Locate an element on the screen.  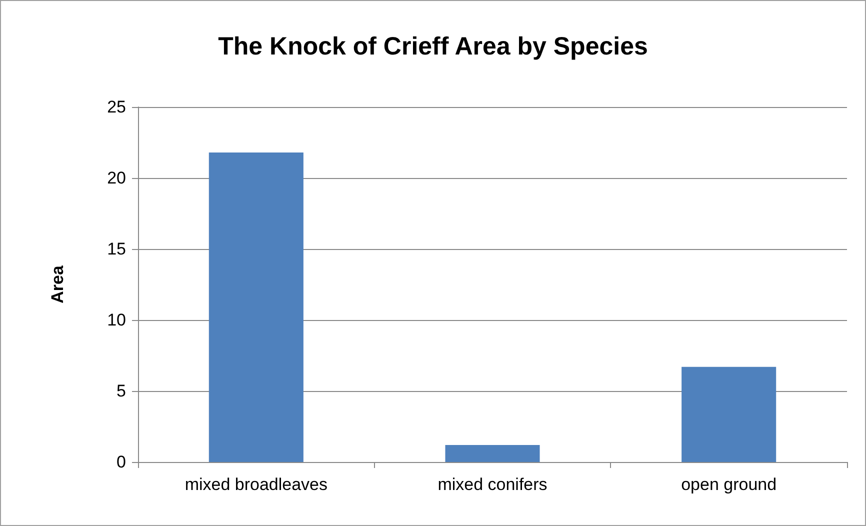
y-tick-label: 5 is located at coordinates (121, 391).